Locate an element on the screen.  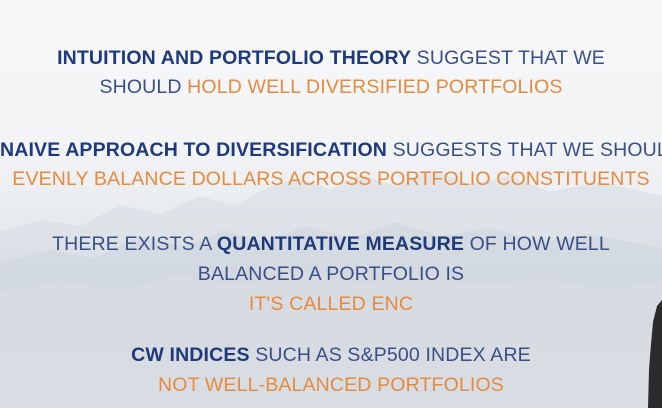
block2-line1-text: SUGGESTS THAT WE SHOULD is located at coordinates (524, 150).